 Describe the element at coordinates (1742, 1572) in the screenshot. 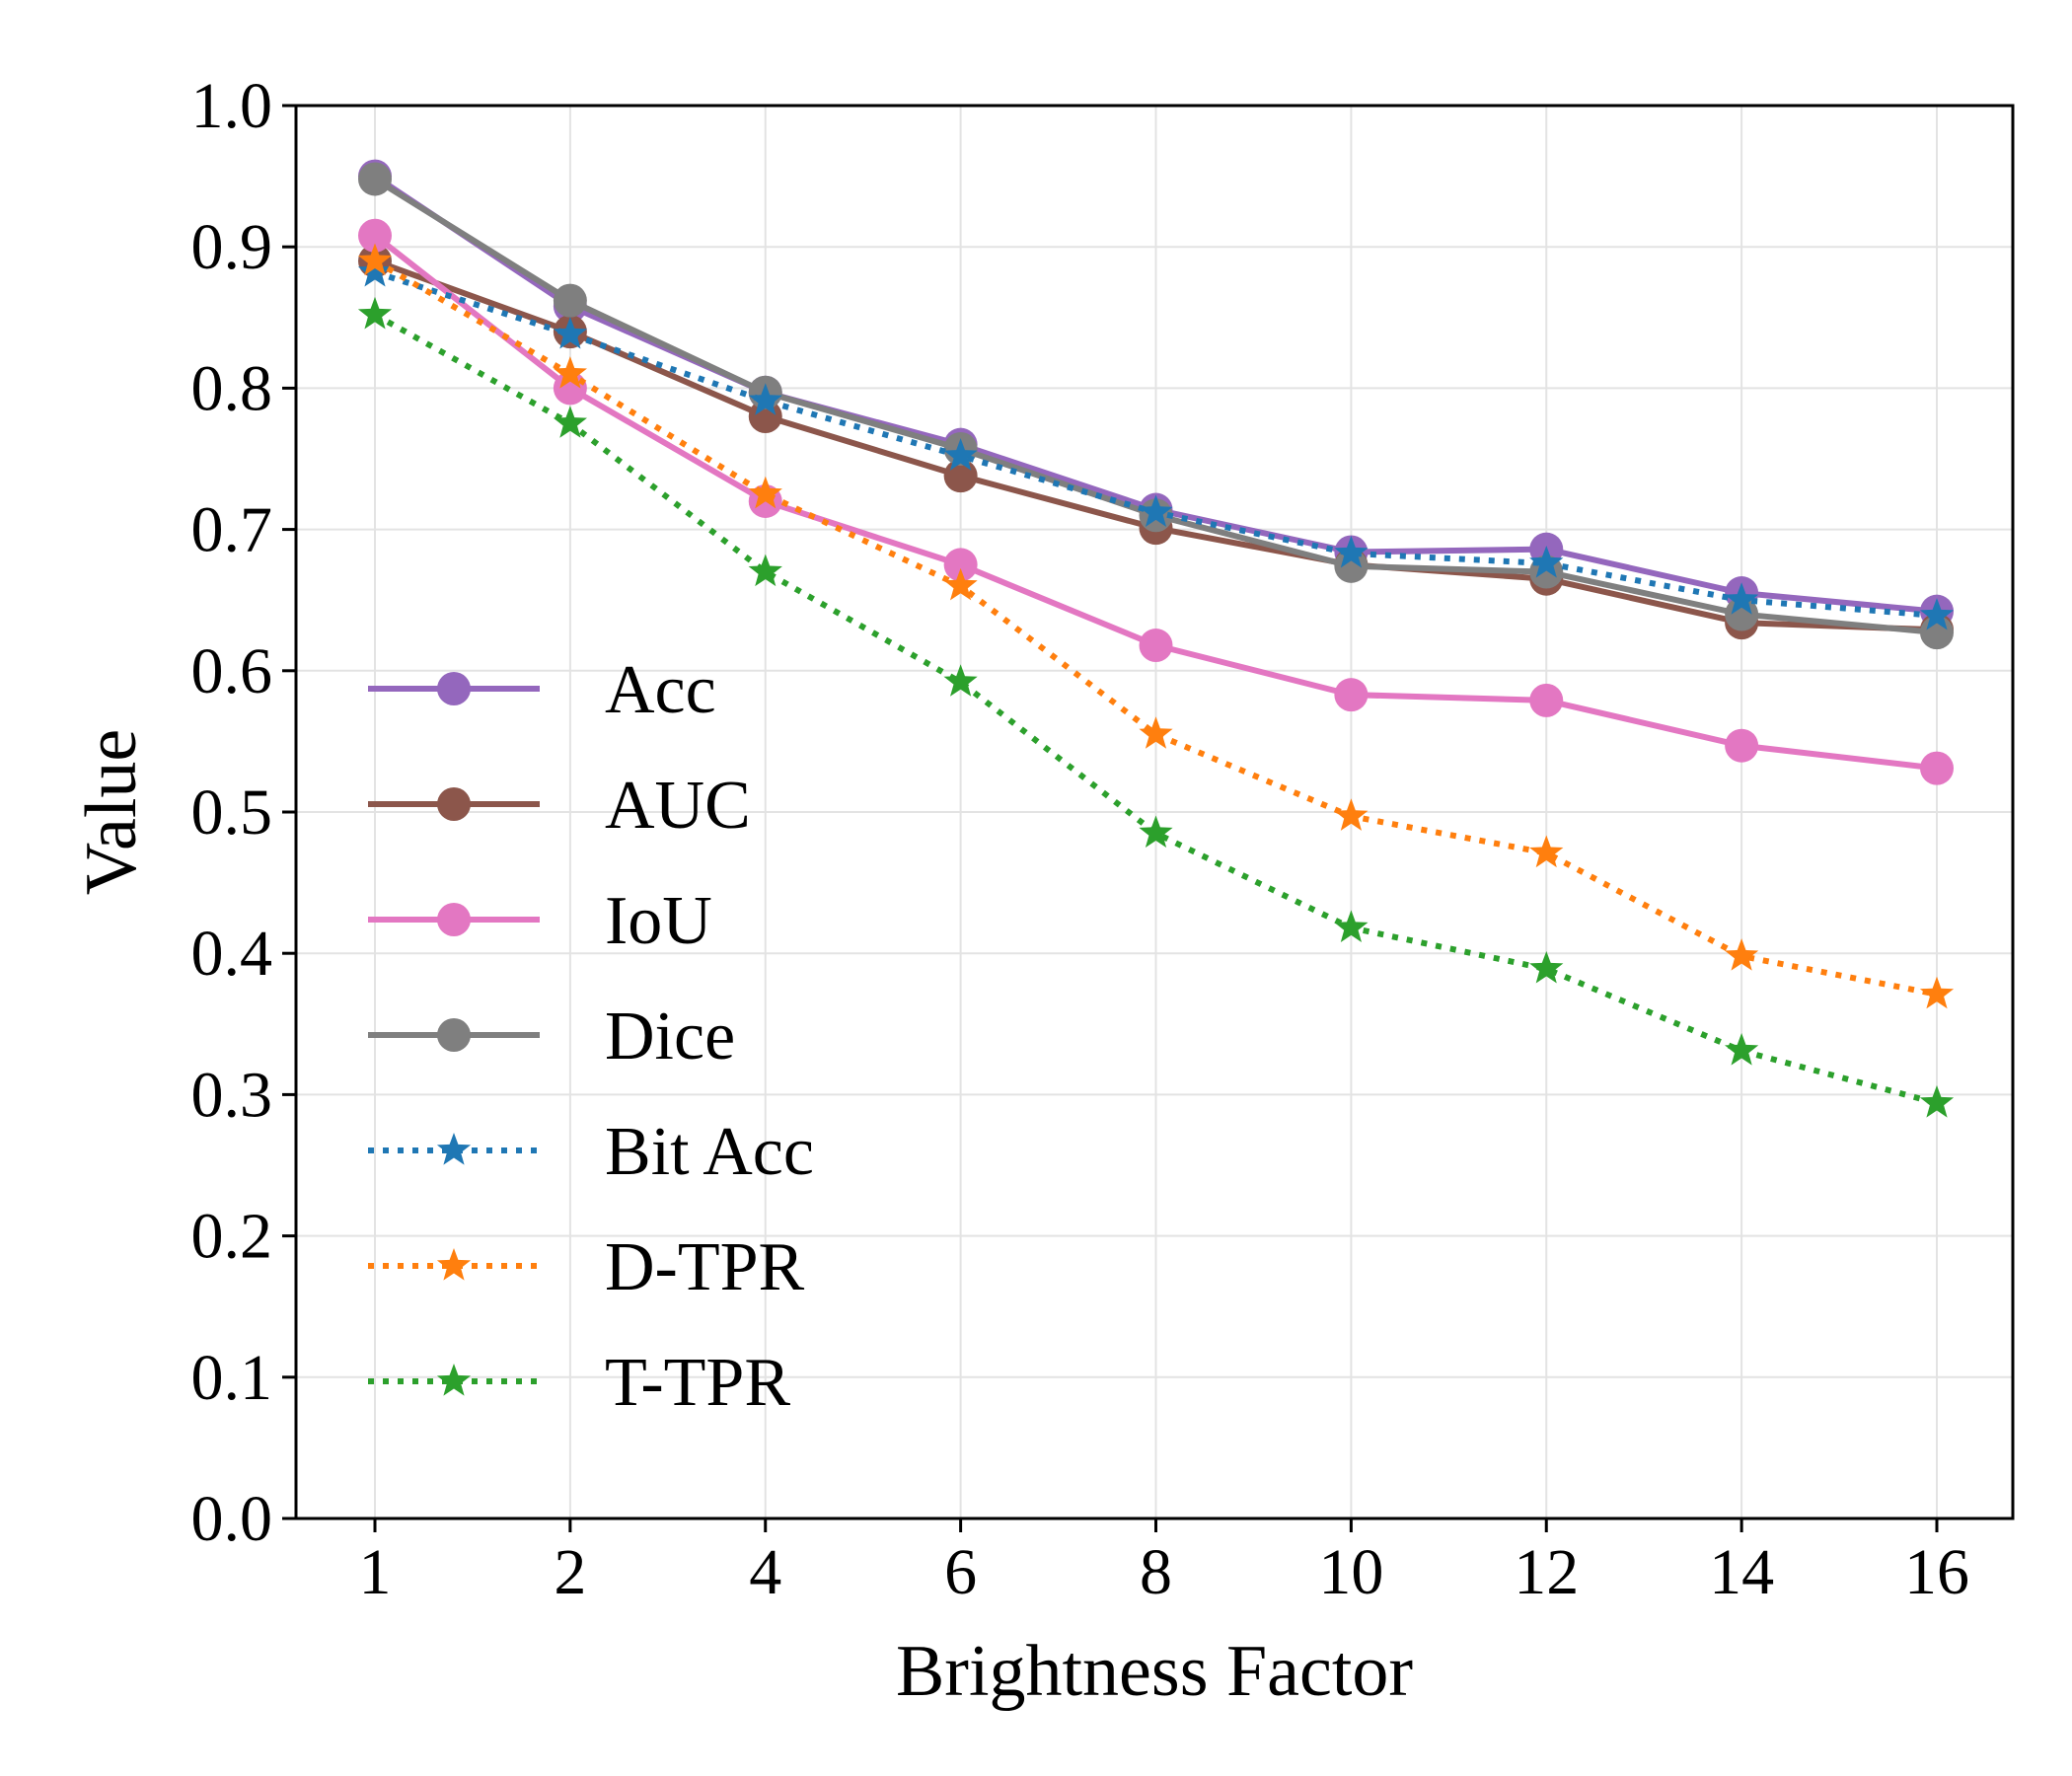

I see `x-tick-label: 14` at that location.